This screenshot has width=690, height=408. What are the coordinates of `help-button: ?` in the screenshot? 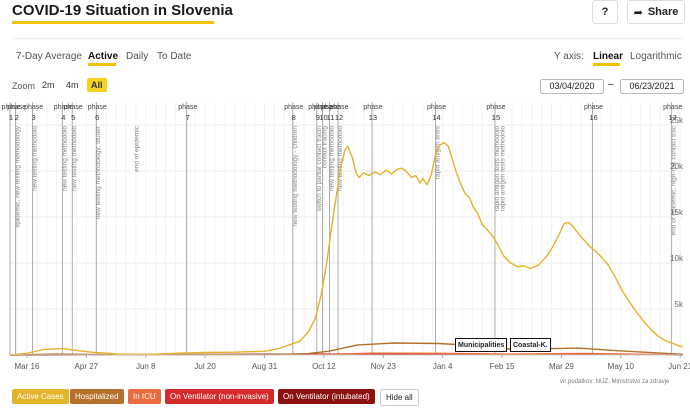 It's located at (605, 12).